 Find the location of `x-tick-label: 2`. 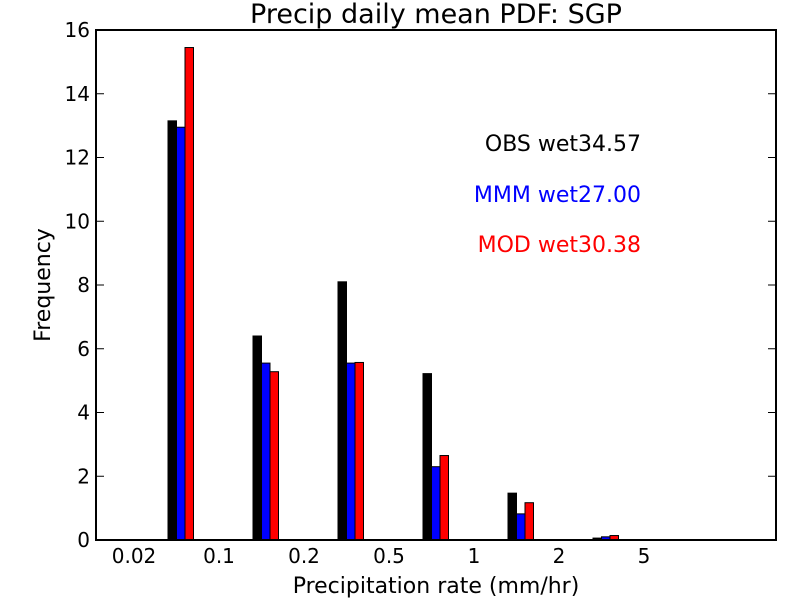

x-tick-label: 2 is located at coordinates (559, 556).